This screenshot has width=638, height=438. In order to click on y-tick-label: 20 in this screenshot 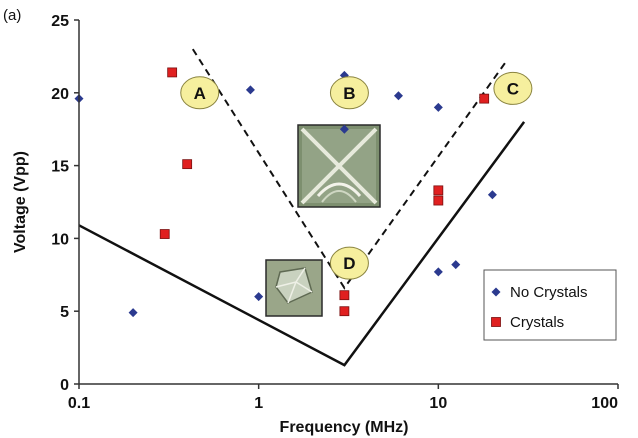, I will do `click(60, 94)`.